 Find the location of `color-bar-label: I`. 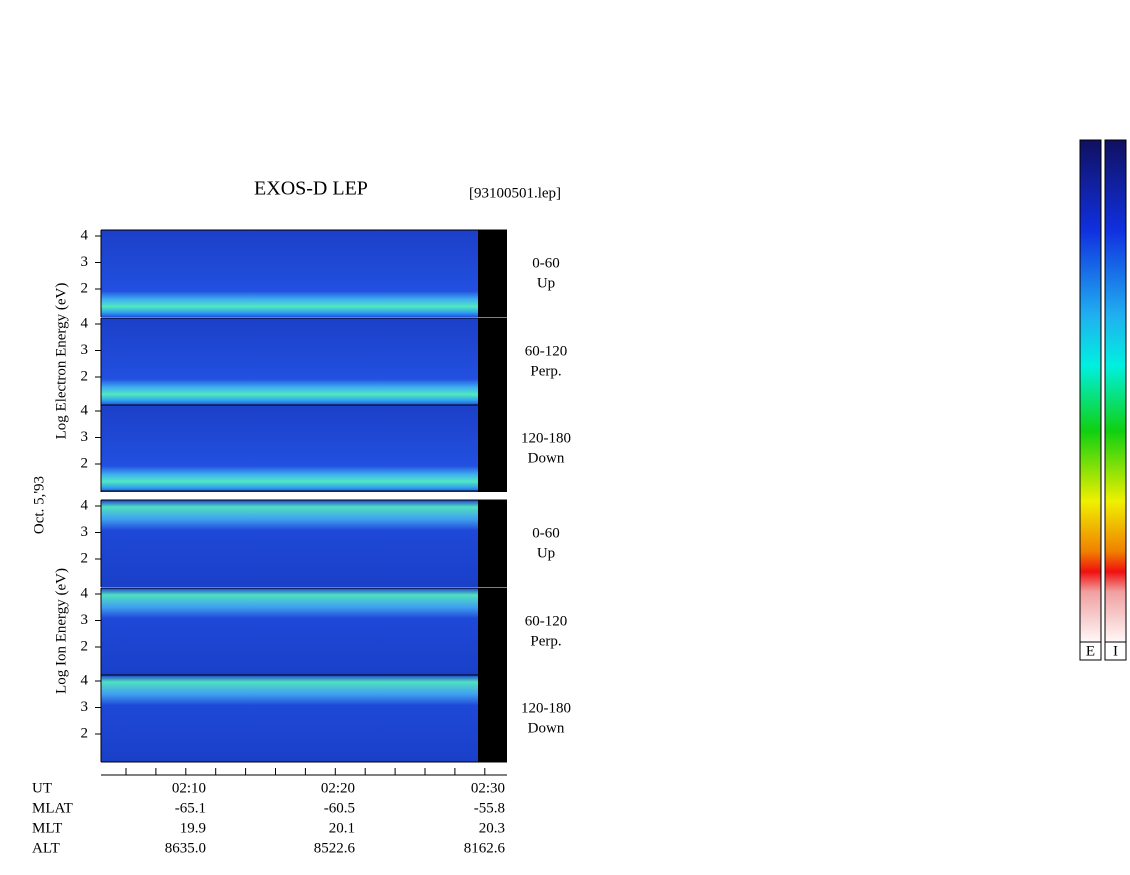

color-bar-label: I is located at coordinates (1115, 651).